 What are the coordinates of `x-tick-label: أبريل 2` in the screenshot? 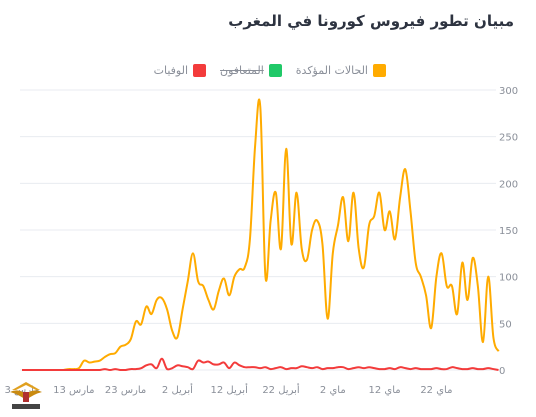 It's located at (177, 389).